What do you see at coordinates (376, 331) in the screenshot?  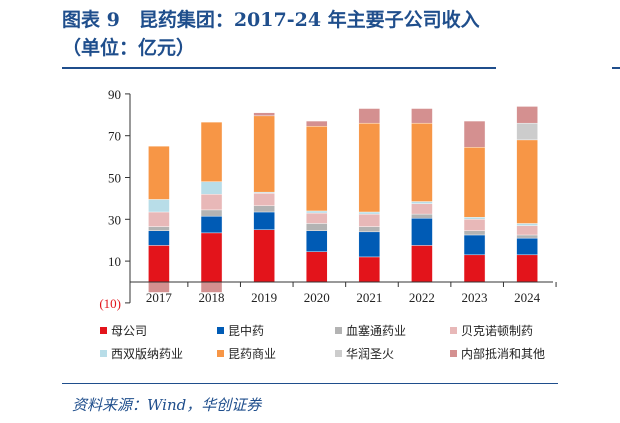 I see `legend-label: 血塞通药业` at bounding box center [376, 331].